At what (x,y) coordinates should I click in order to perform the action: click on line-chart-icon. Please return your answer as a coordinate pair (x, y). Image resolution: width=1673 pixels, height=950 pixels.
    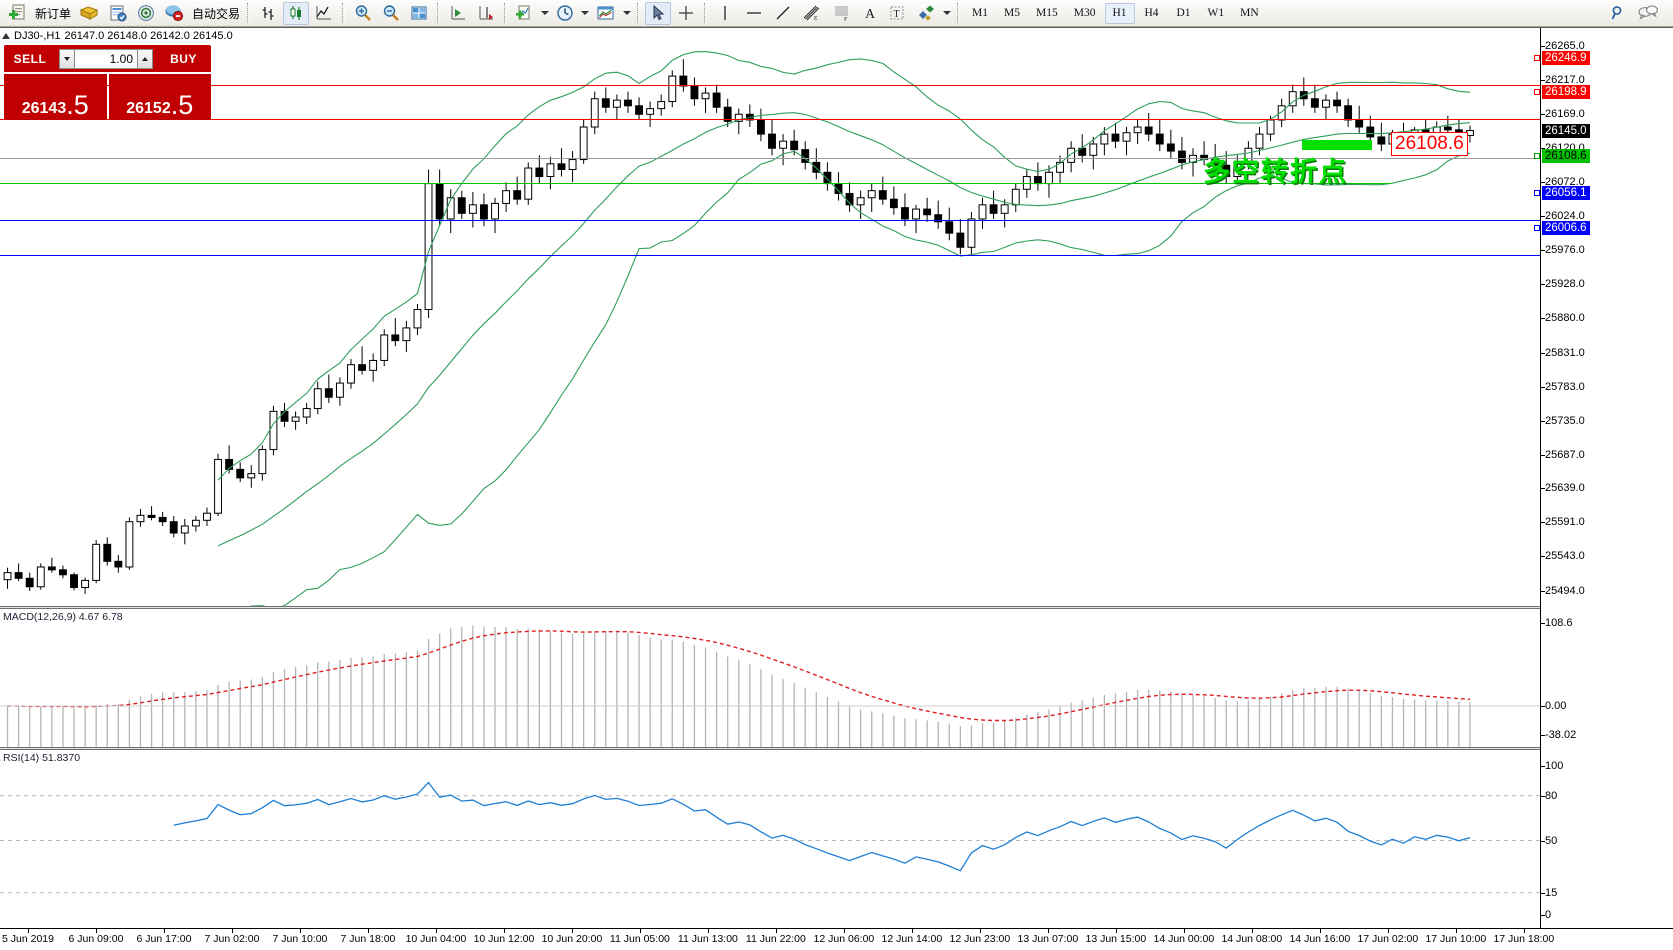
    Looking at the image, I should click on (324, 13).